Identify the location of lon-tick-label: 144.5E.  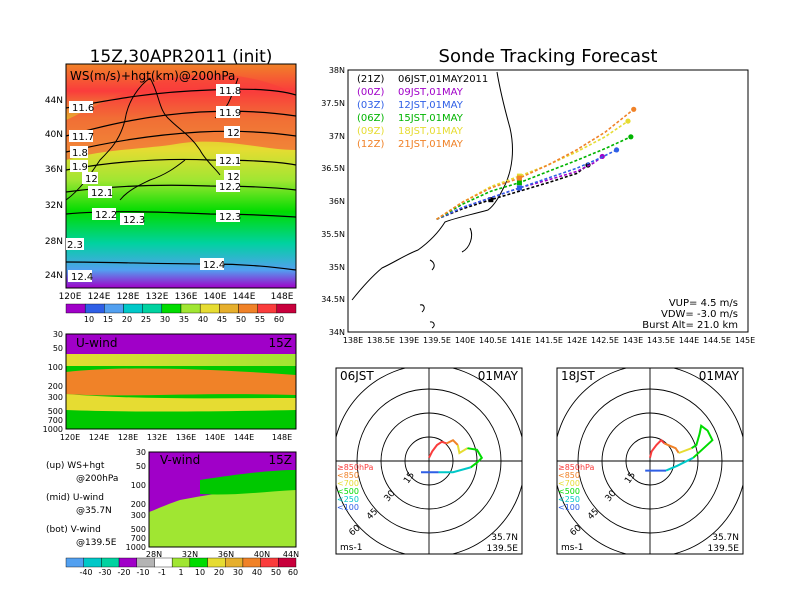
(717, 340).